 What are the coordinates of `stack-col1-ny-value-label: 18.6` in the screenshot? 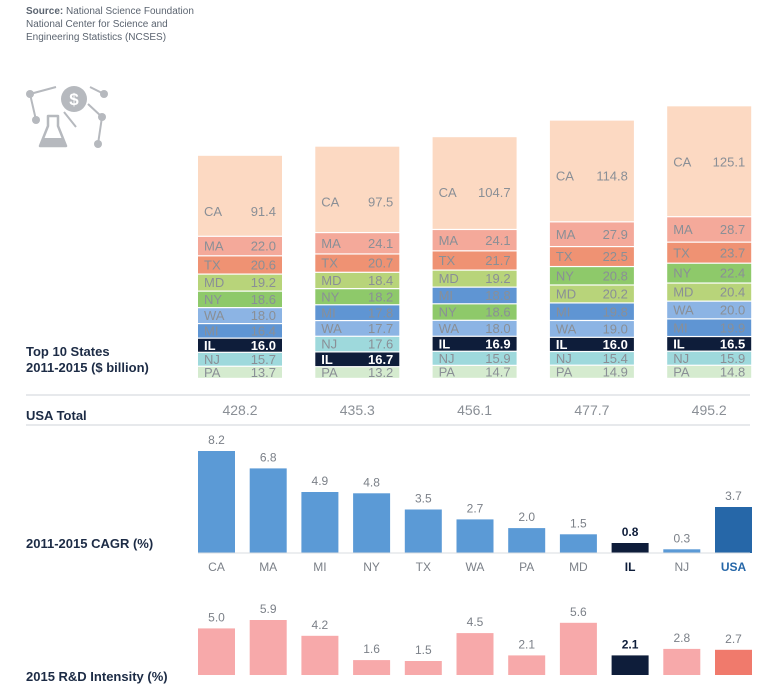 It's located at (263, 299).